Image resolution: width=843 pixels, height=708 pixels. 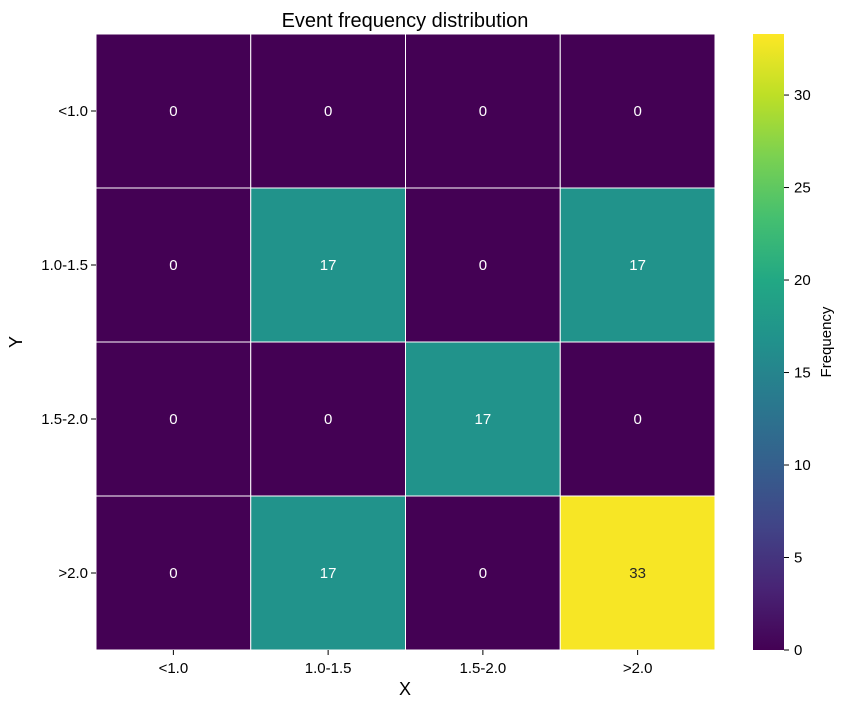 I want to click on colorbar-tick-label: 30, so click(x=802, y=95).